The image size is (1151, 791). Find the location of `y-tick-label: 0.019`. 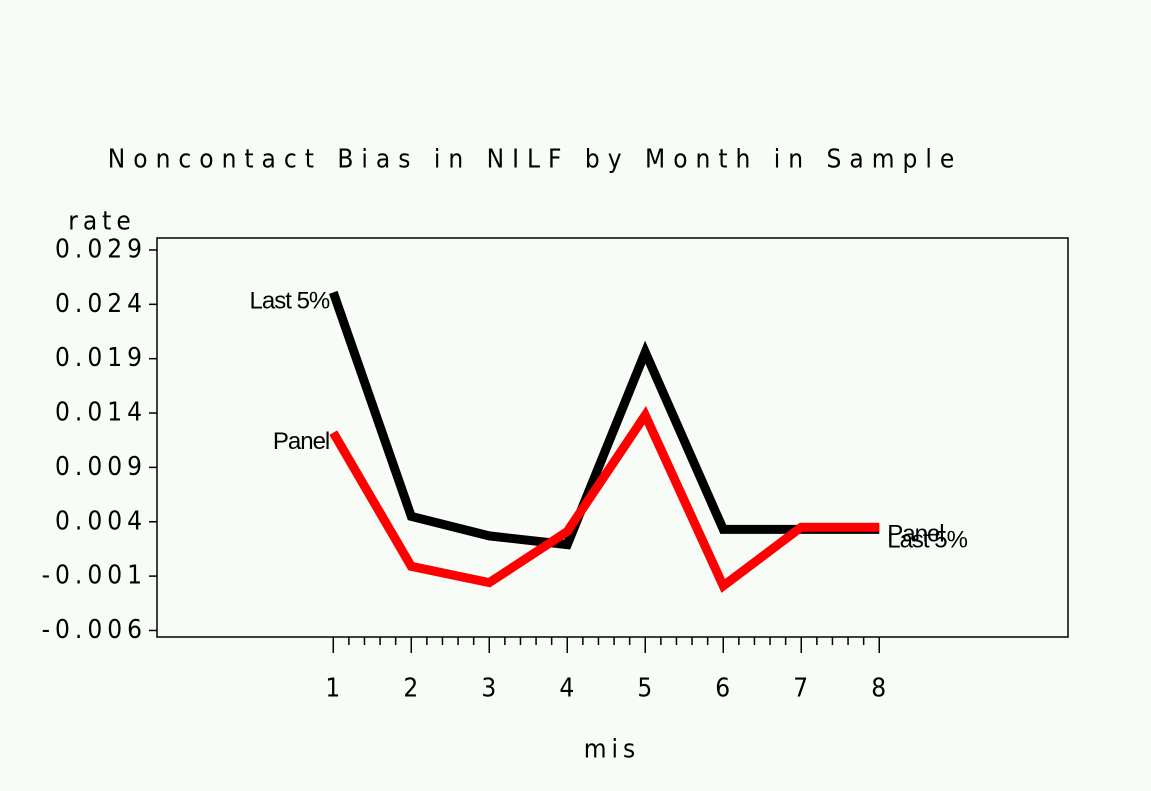

y-tick-label: 0.019 is located at coordinates (101, 358).